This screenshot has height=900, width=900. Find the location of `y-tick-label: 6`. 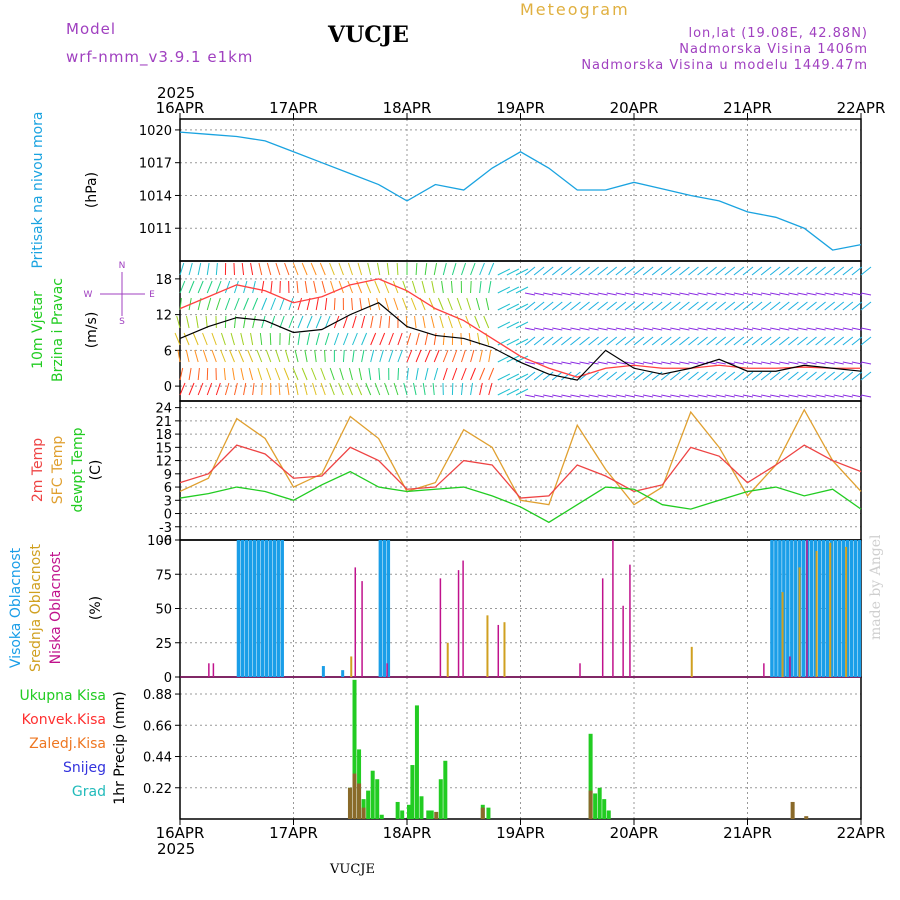

y-tick-label: 6 is located at coordinates (168, 351).